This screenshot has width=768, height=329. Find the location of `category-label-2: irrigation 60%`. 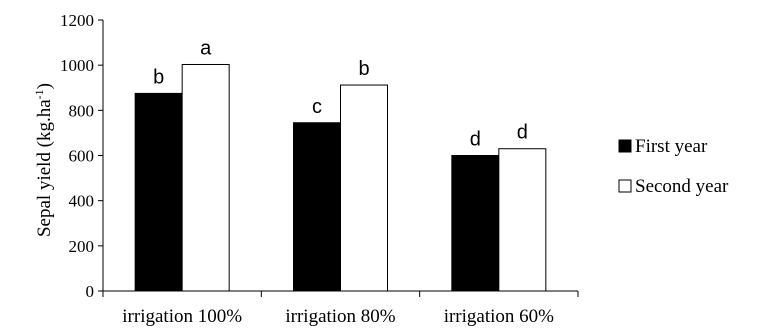

category-label-2: irrigation 60% is located at coordinates (499, 316).